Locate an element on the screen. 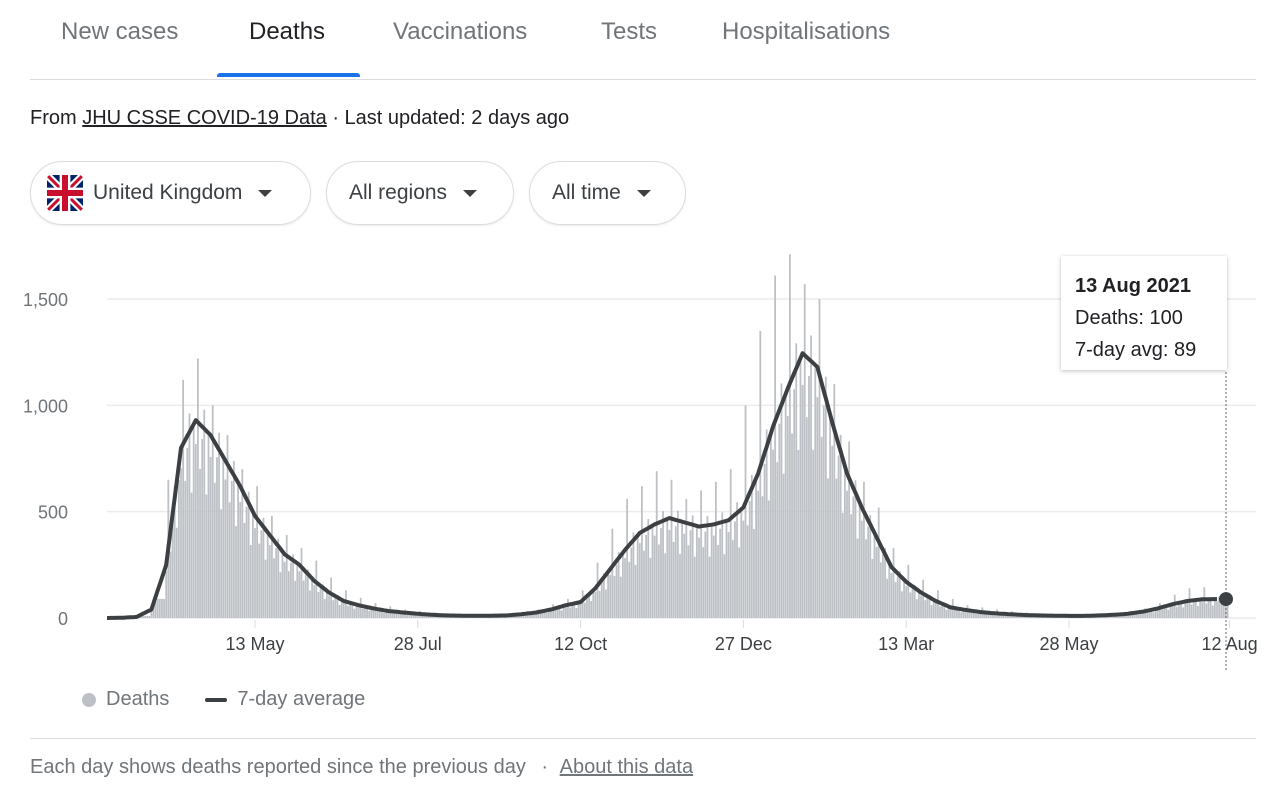 Image resolution: width=1266 pixels, height=793 pixels. about-data-link: About this data is located at coordinates (626, 767).